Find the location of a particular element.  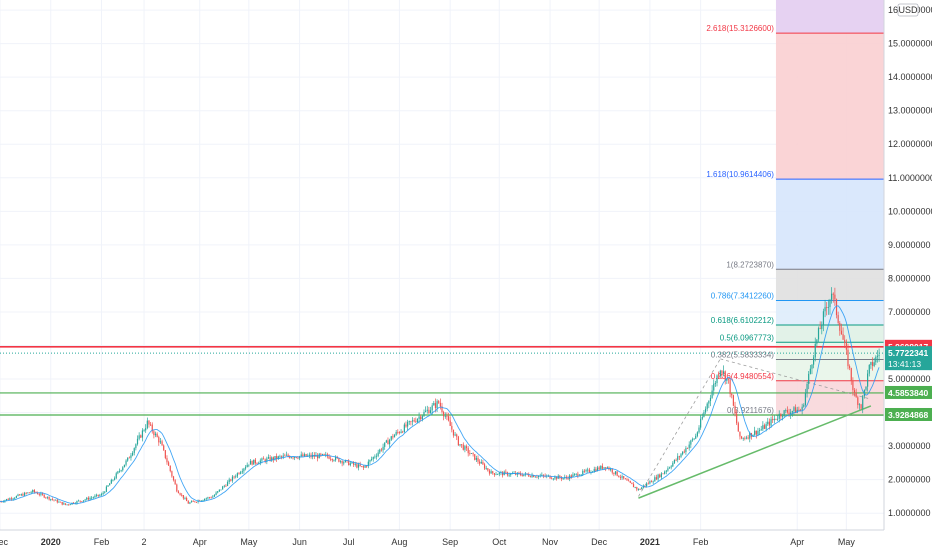

fib-level-label: 0(3.9211676) is located at coordinates (750, 410).